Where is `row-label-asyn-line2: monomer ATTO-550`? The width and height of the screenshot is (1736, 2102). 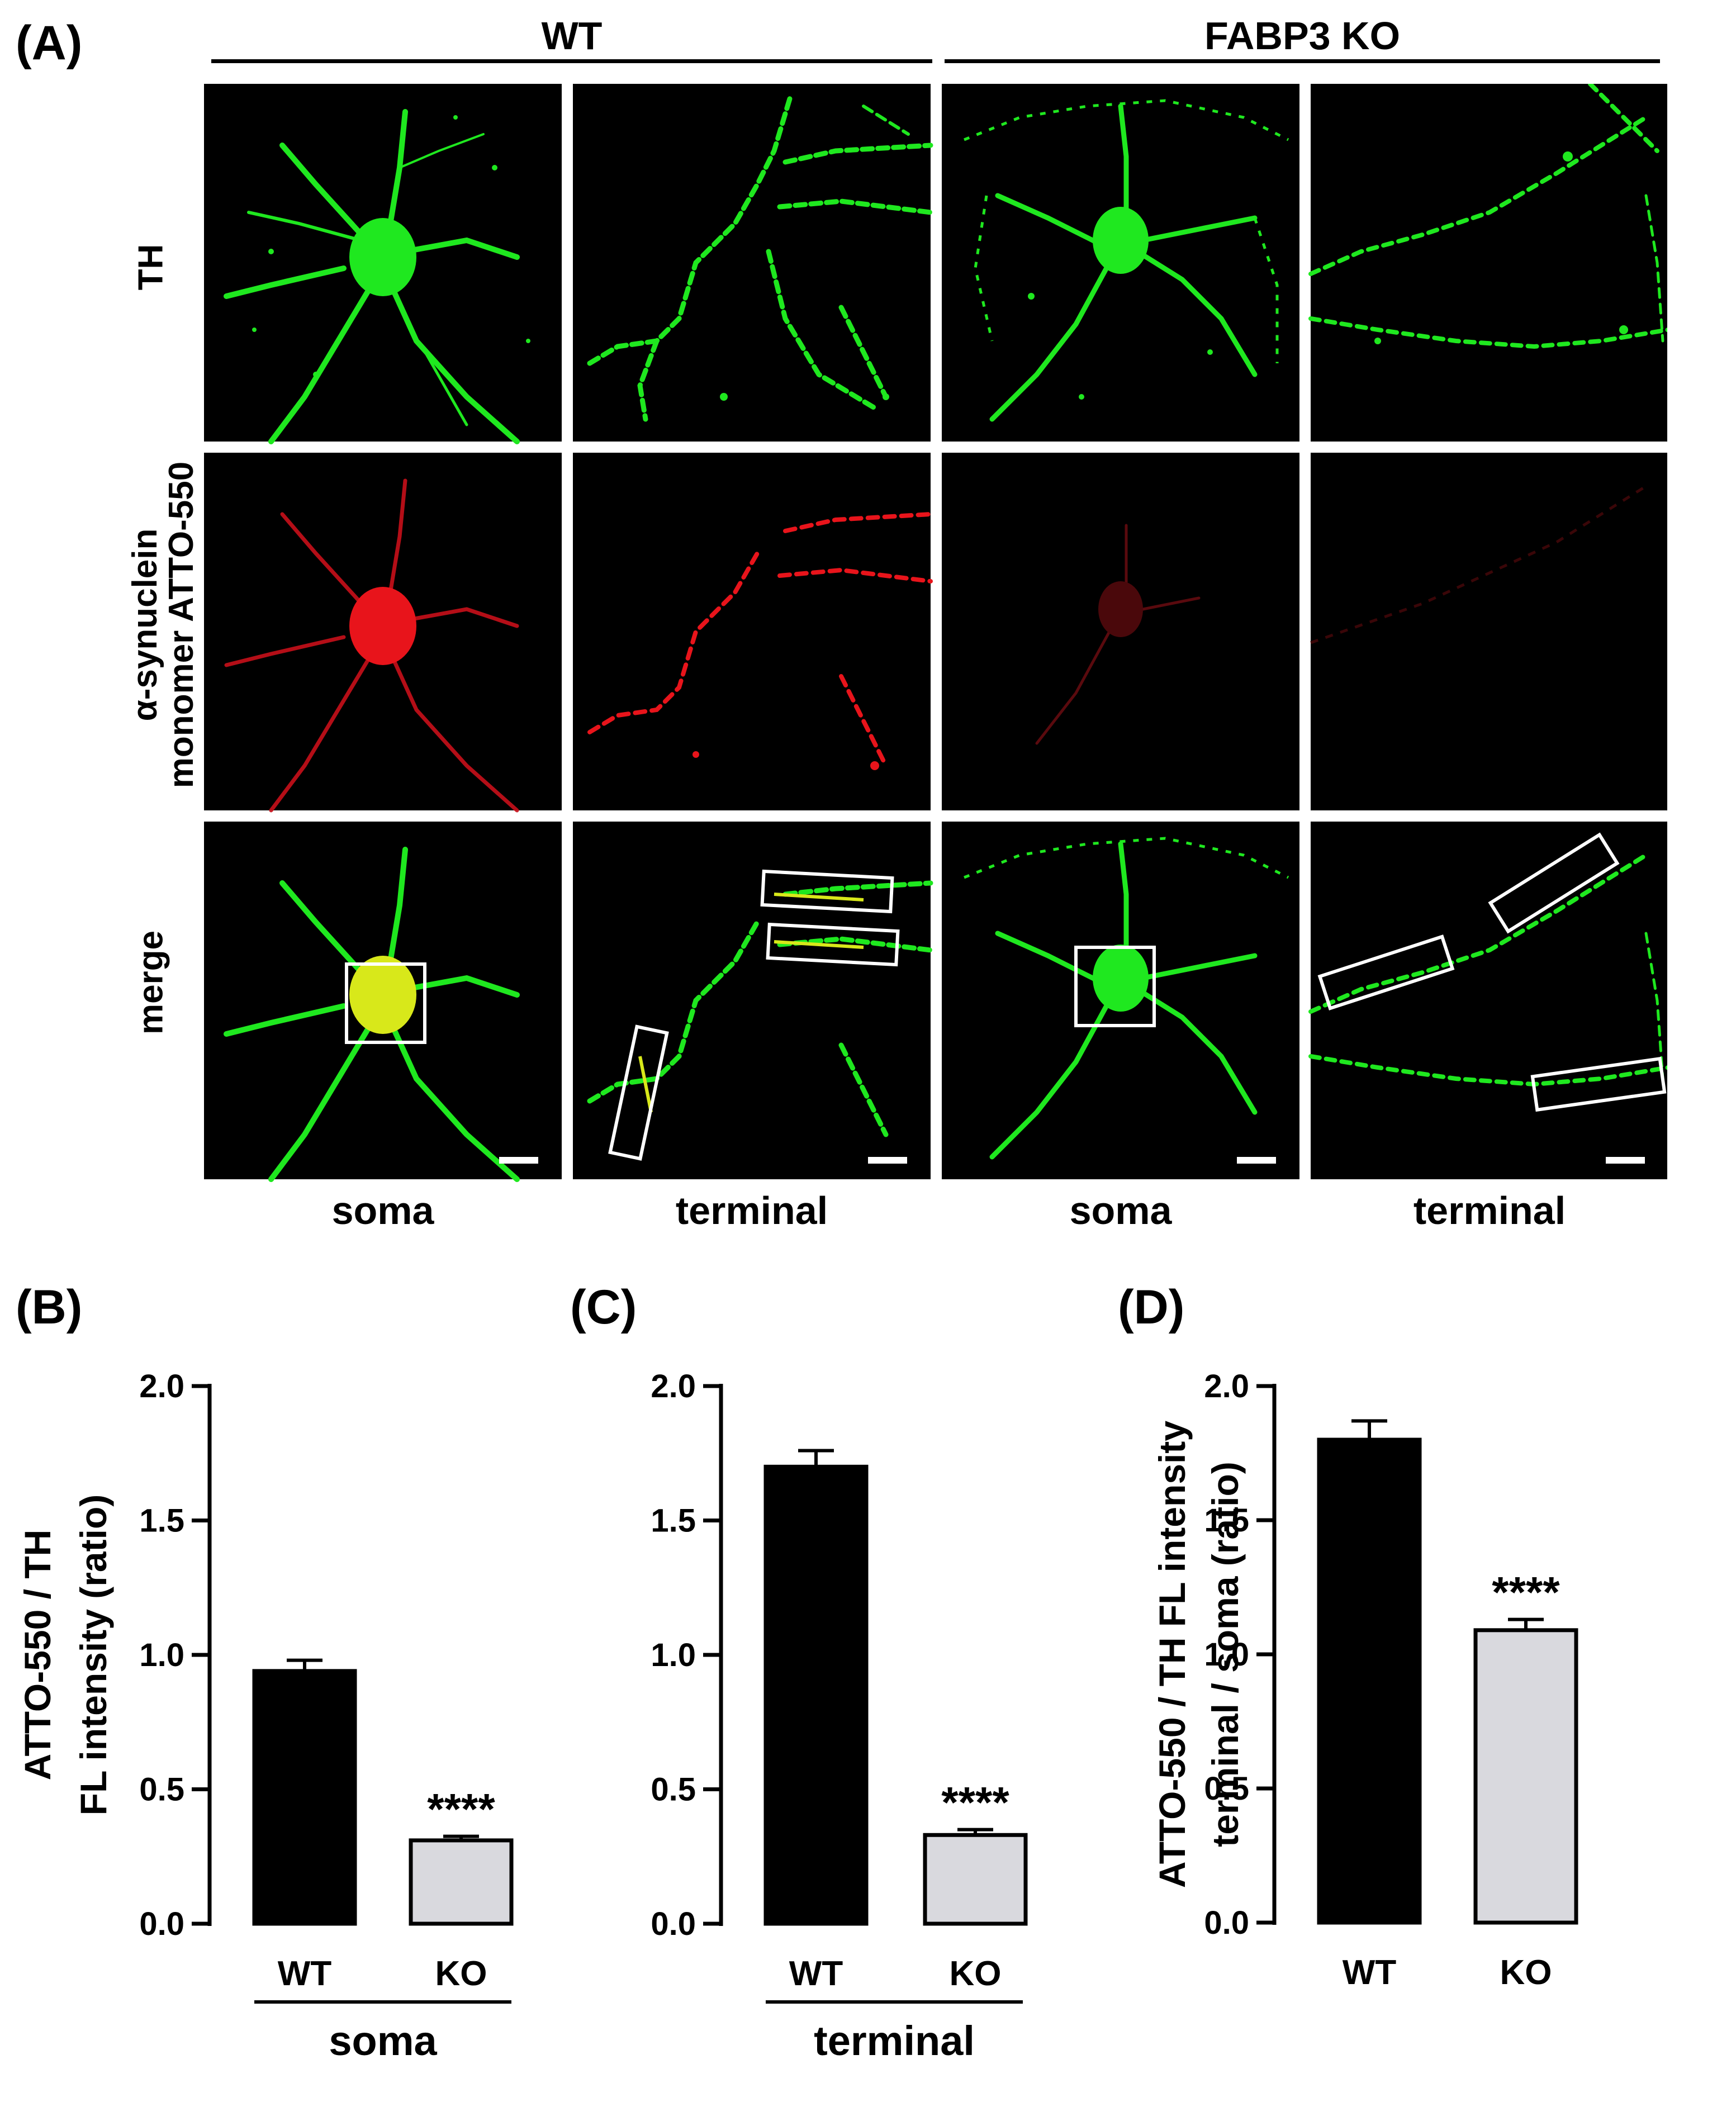
row-label-asyn-line2: monomer ATTO-550 is located at coordinates (181, 625).